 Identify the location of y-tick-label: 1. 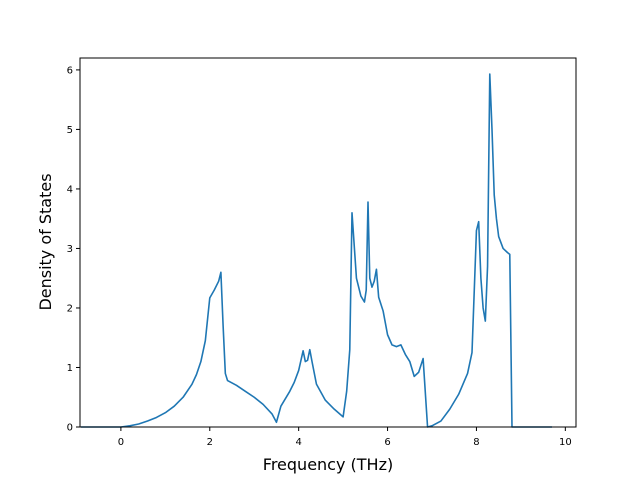
(70, 368).